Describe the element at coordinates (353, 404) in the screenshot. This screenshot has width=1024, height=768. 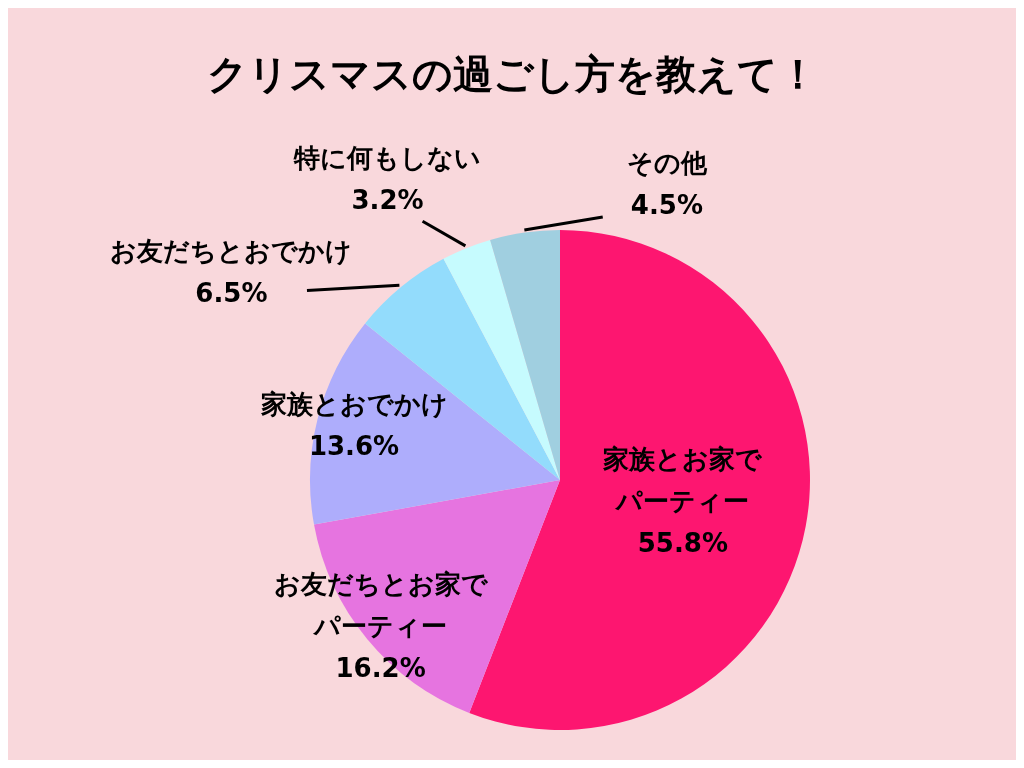
I see `slice-label: 家族とおでかけ` at that location.